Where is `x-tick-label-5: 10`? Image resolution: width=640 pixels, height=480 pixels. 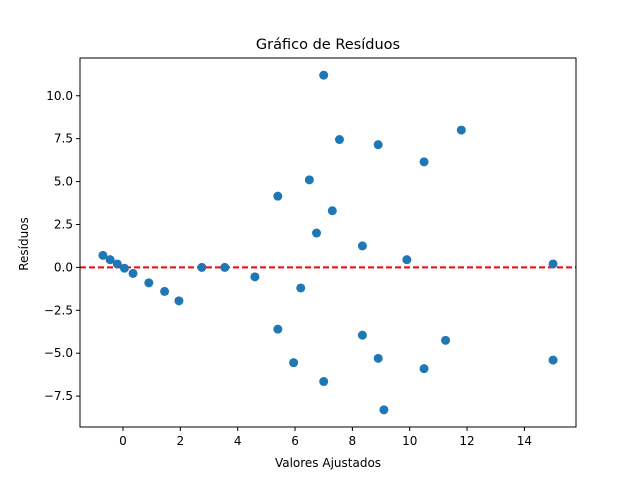
x-tick-label-5: 10 is located at coordinates (409, 441).